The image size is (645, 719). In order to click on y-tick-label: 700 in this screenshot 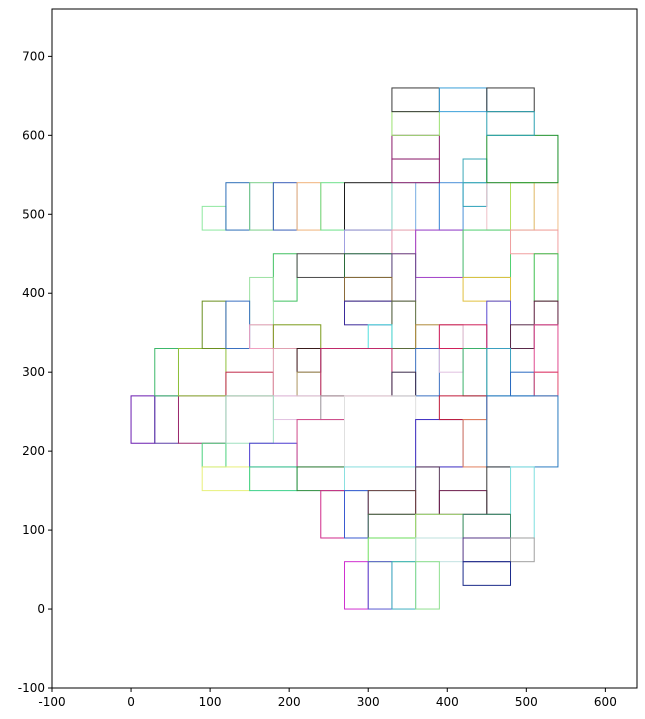, I will do `click(33, 56)`.